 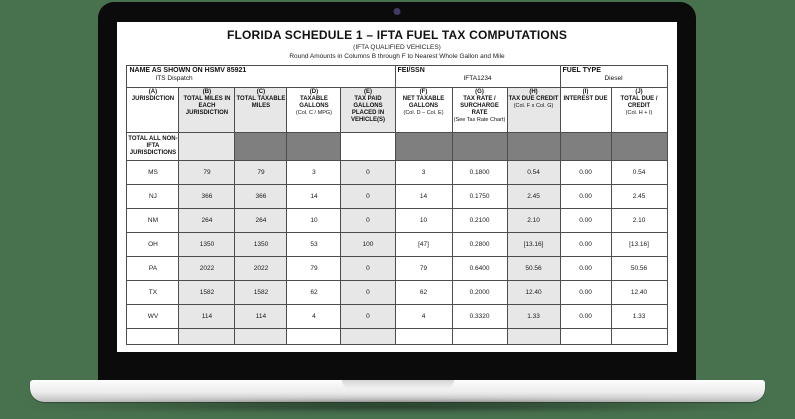 What do you see at coordinates (397, 47) in the screenshot?
I see `form-subtitle-vehicles: (IFTA QUALIFIED VEHICLES)` at bounding box center [397, 47].